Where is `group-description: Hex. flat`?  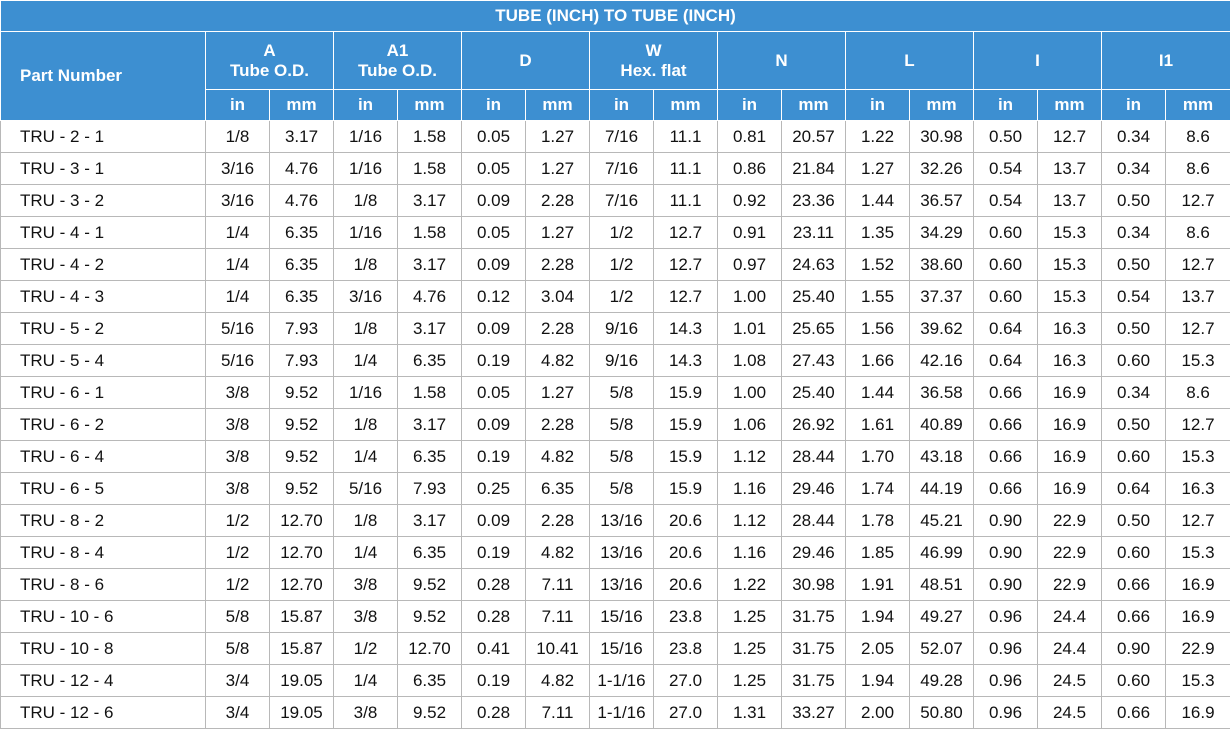
group-description: Hex. flat is located at coordinates (653, 70).